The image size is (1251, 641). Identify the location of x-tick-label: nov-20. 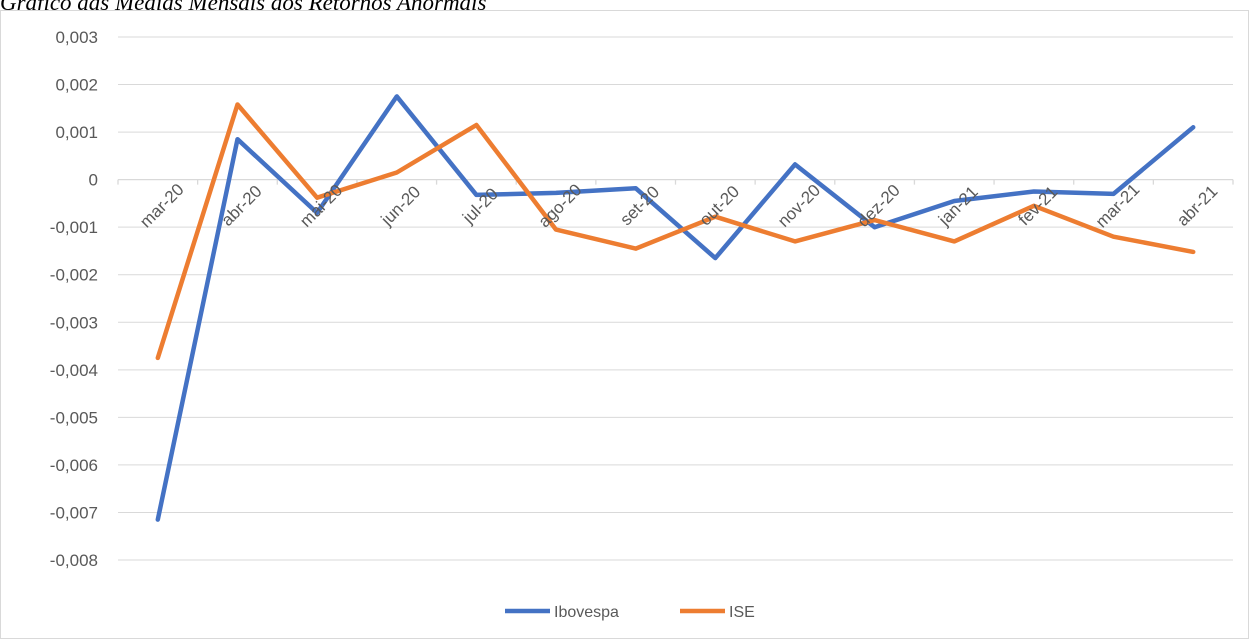
(799, 206).